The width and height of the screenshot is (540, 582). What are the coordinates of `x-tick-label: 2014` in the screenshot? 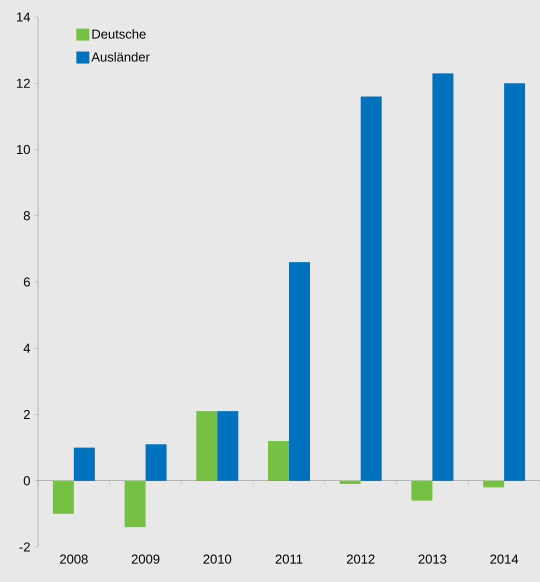 It's located at (504, 559).